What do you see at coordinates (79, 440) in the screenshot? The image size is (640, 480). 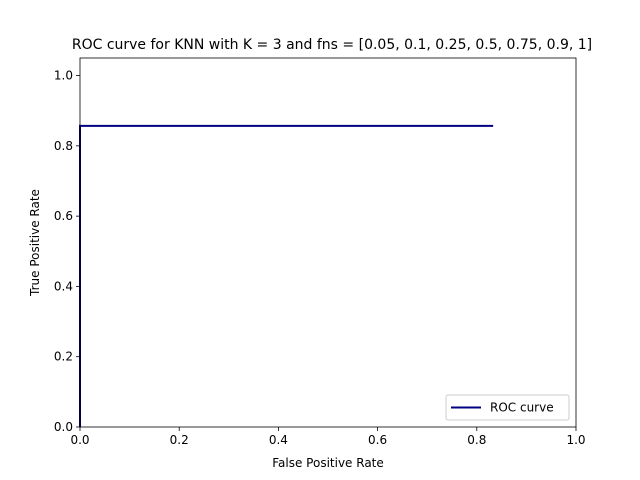 I see `x-tick-label-0: 0.0` at bounding box center [79, 440].